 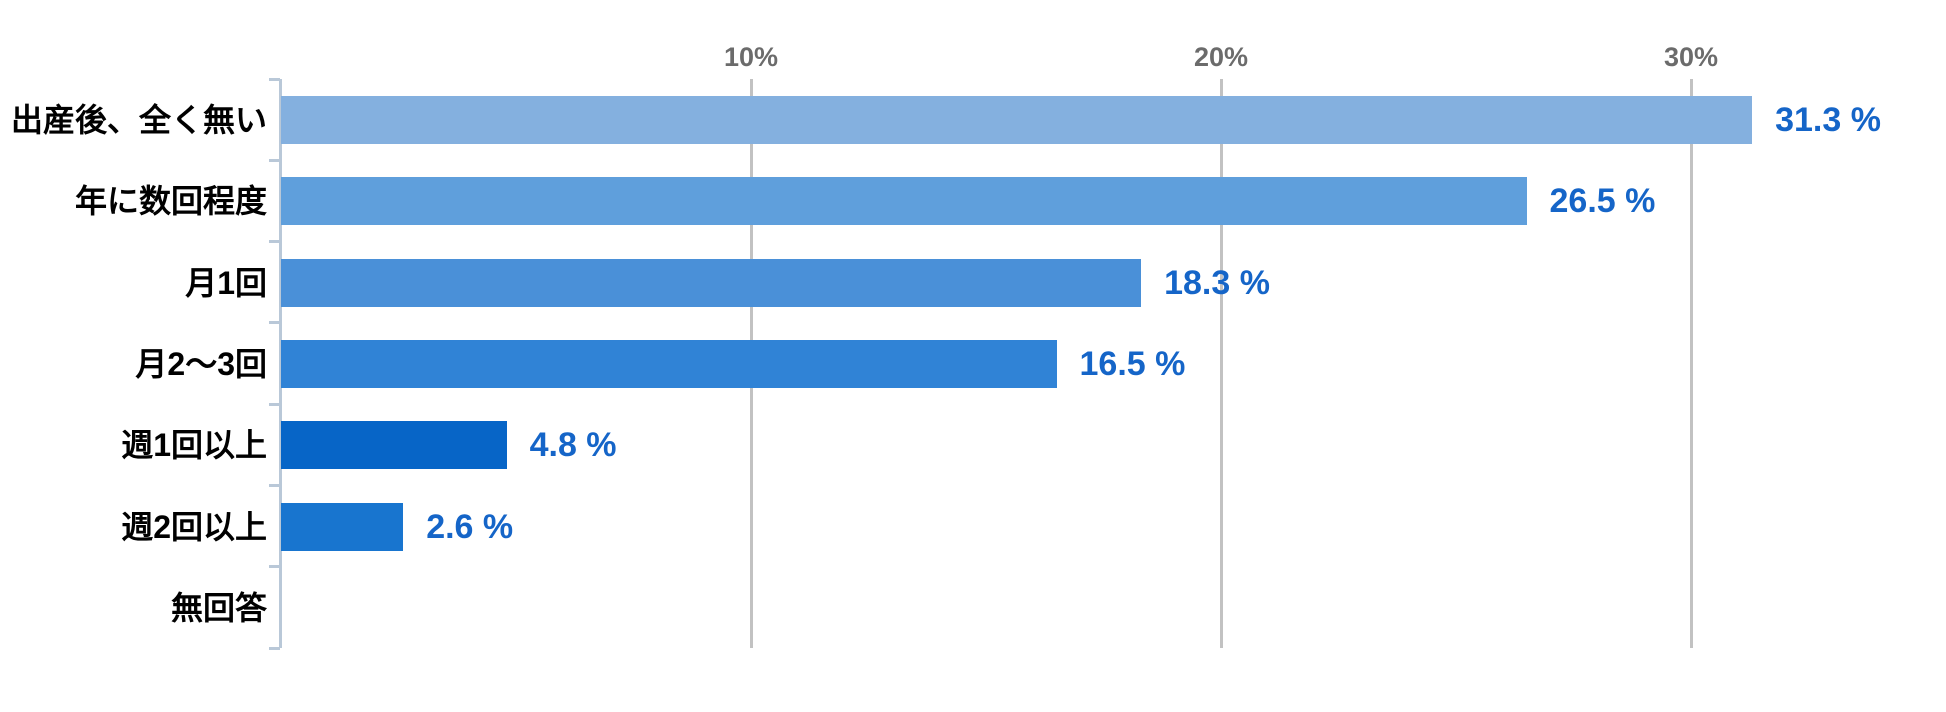 I want to click on value-label: 18.3 %, so click(x=1217, y=282).